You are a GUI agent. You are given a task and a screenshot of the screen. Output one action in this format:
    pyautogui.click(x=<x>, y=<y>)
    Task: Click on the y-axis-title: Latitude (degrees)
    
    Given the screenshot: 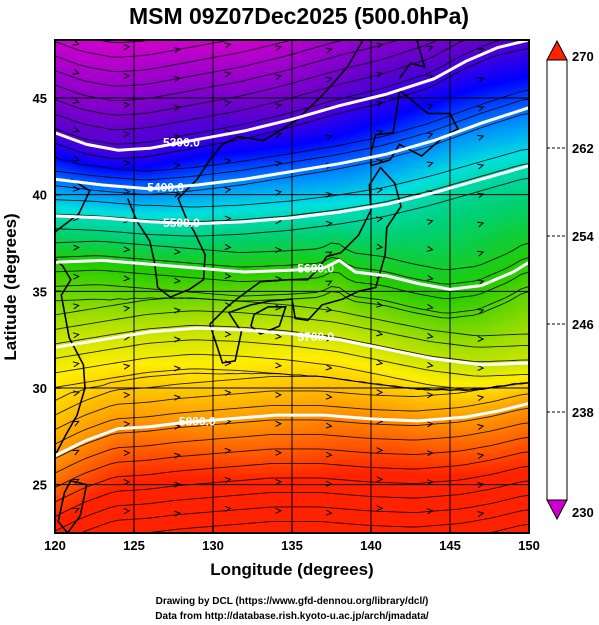 What is the action you would take?
    pyautogui.click(x=10, y=286)
    